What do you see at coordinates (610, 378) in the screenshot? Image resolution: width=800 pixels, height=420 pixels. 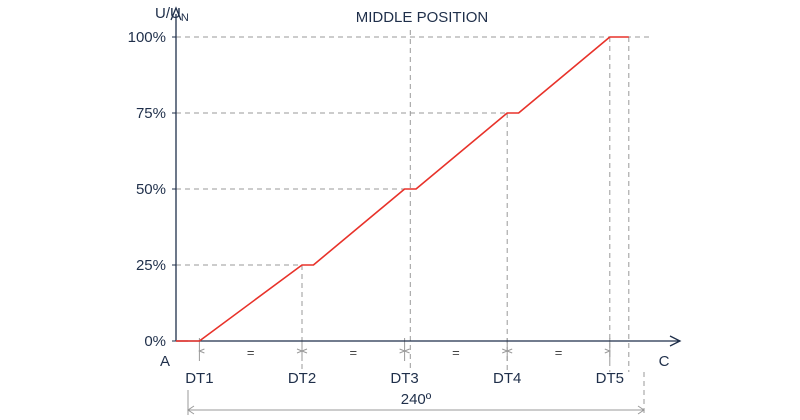 I see `dt-label-dt5: DT5` at bounding box center [610, 378].